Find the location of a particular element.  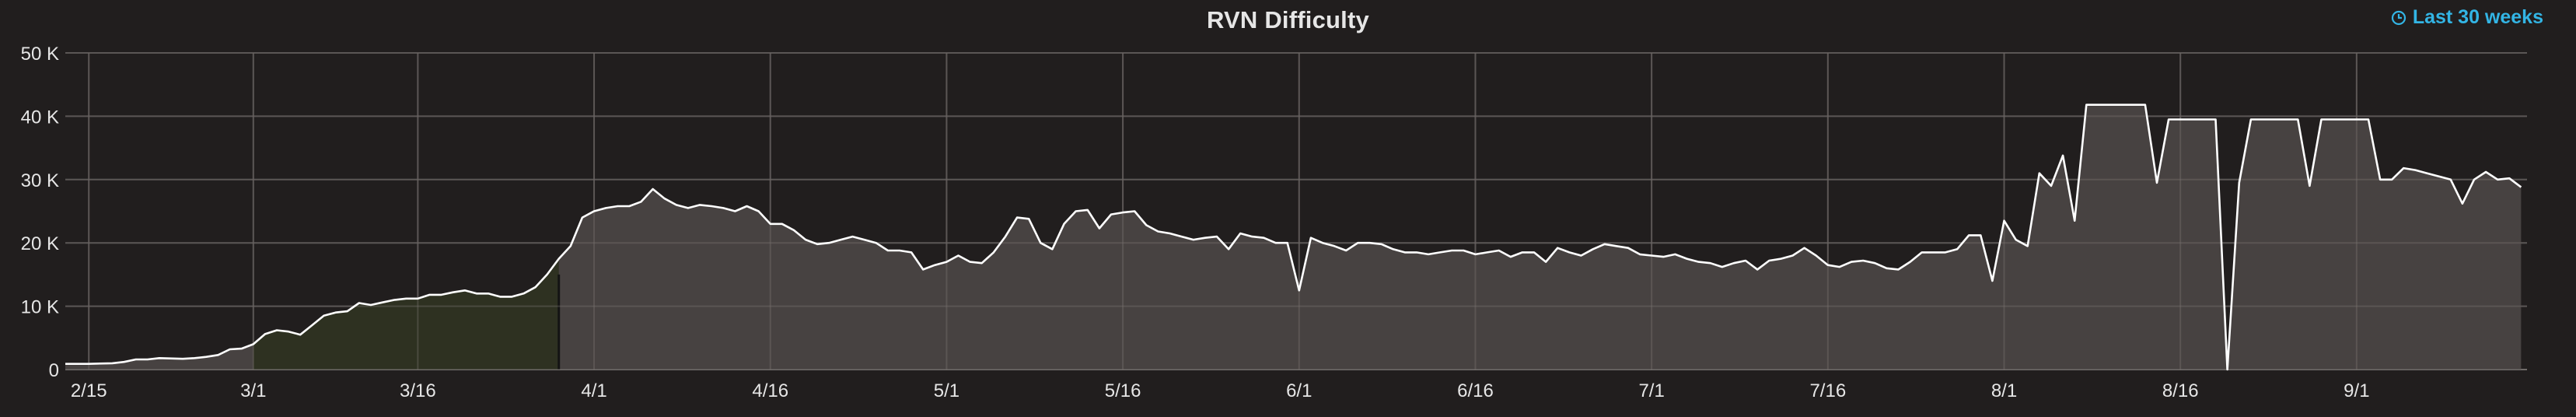

x-tick-label: 7/1 is located at coordinates (1651, 391).